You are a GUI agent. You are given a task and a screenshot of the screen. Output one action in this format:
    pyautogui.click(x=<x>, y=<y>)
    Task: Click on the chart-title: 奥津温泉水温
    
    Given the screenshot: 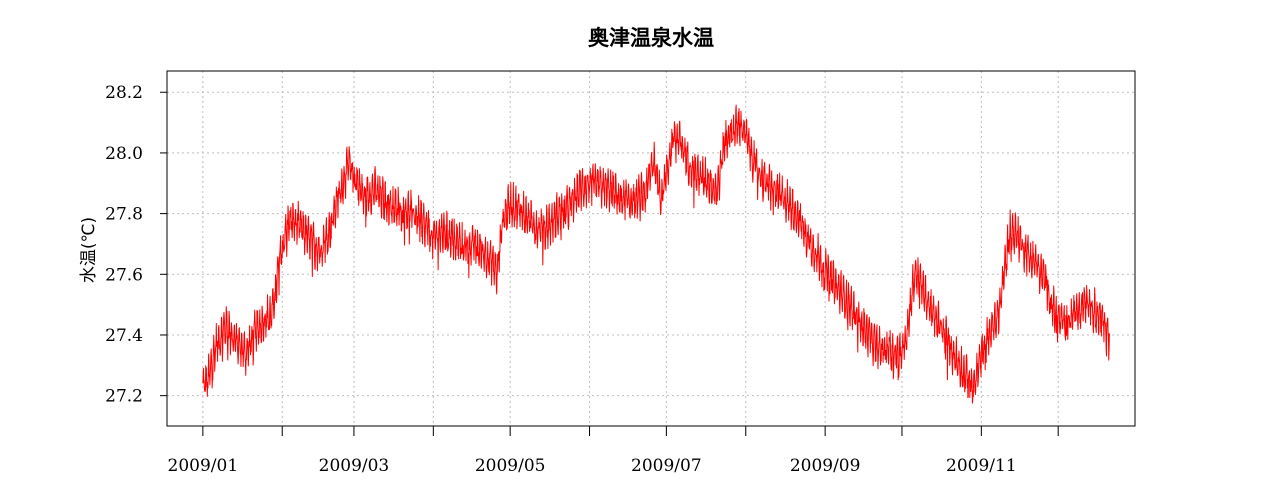 What is the action you would take?
    pyautogui.click(x=651, y=38)
    